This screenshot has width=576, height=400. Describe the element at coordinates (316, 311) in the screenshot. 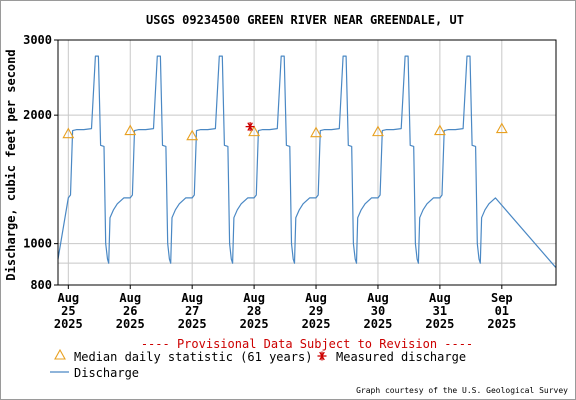

I see `x-tick-label: 29` at that location.